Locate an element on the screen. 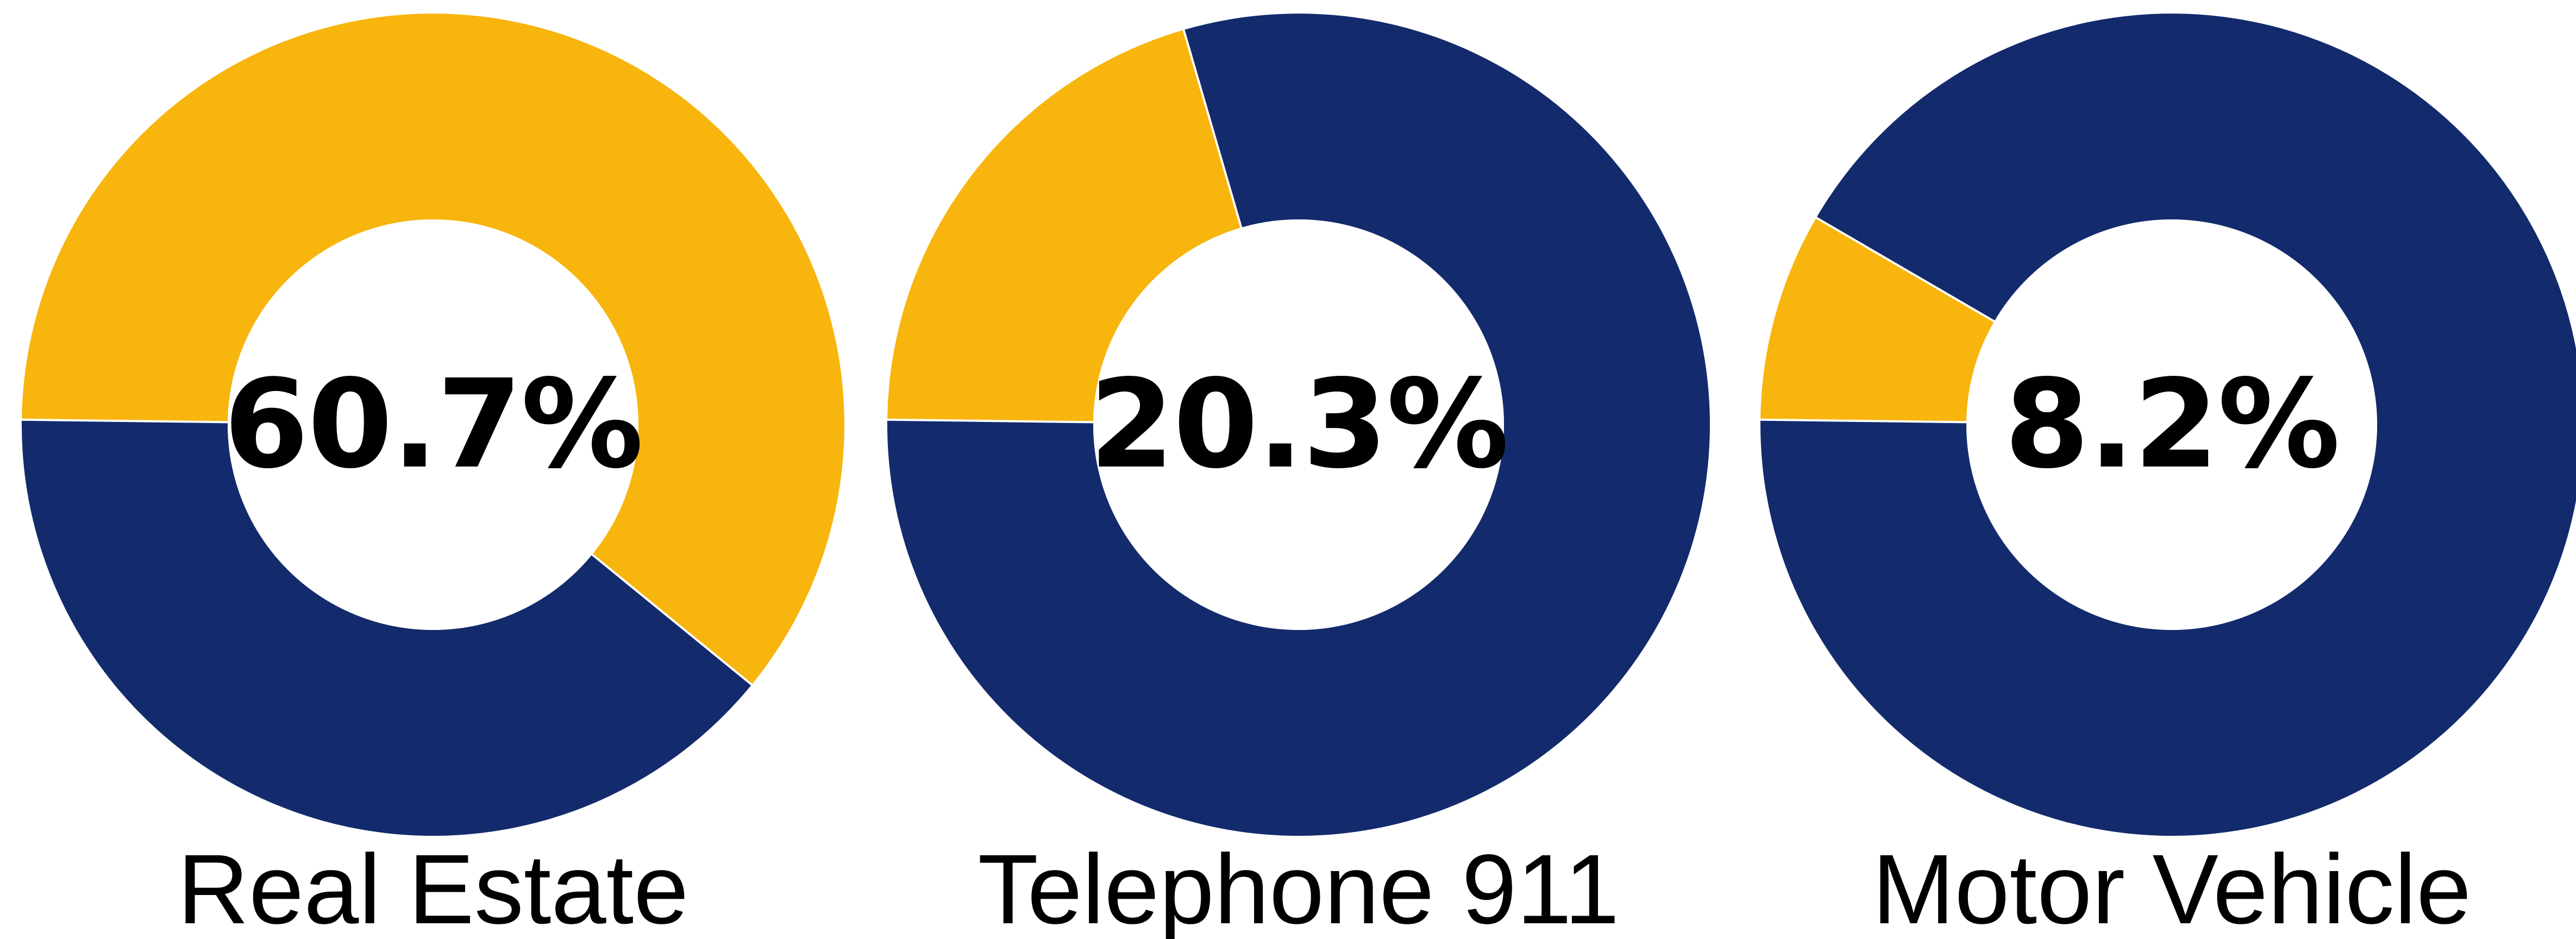  slice-telephone-911-share is located at coordinates (1064, 226).